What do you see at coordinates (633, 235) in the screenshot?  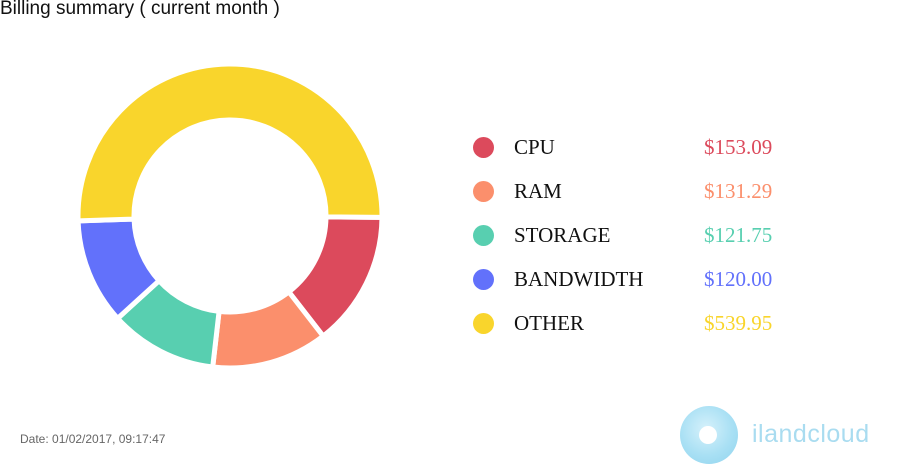 I see `legend-item-storage: STORAGE $121.75` at bounding box center [633, 235].